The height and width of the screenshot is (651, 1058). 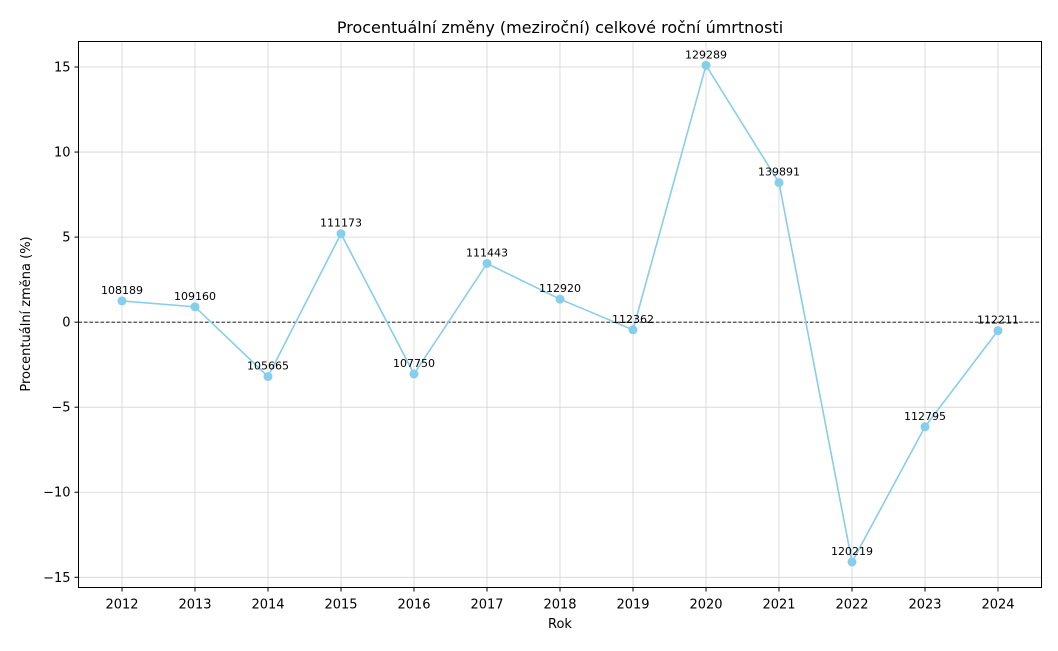 What do you see at coordinates (487, 252) in the screenshot?
I see `data-label: 111443` at bounding box center [487, 252].